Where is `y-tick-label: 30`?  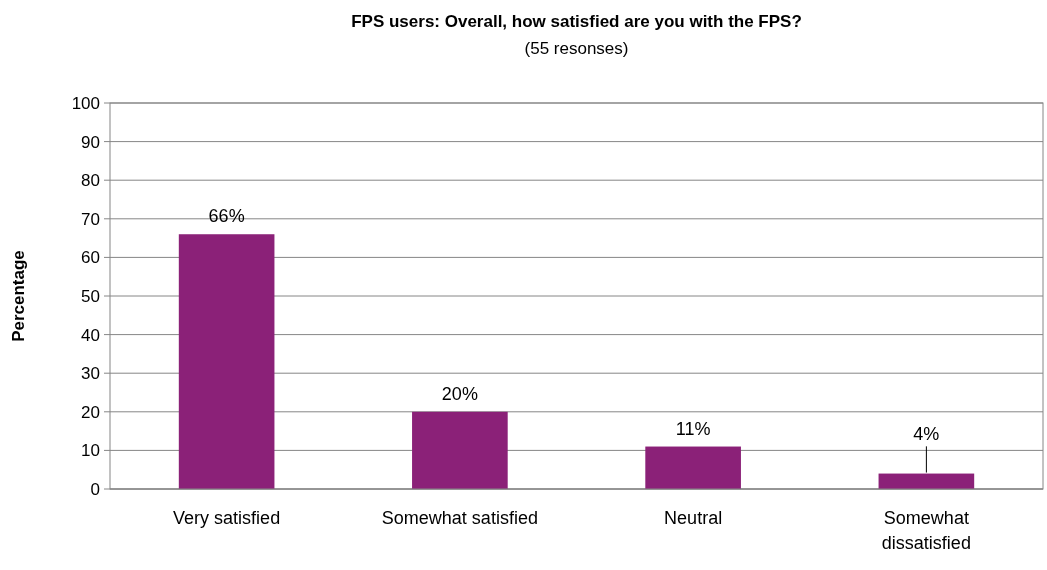 y-tick-label: 30 is located at coordinates (90, 374).